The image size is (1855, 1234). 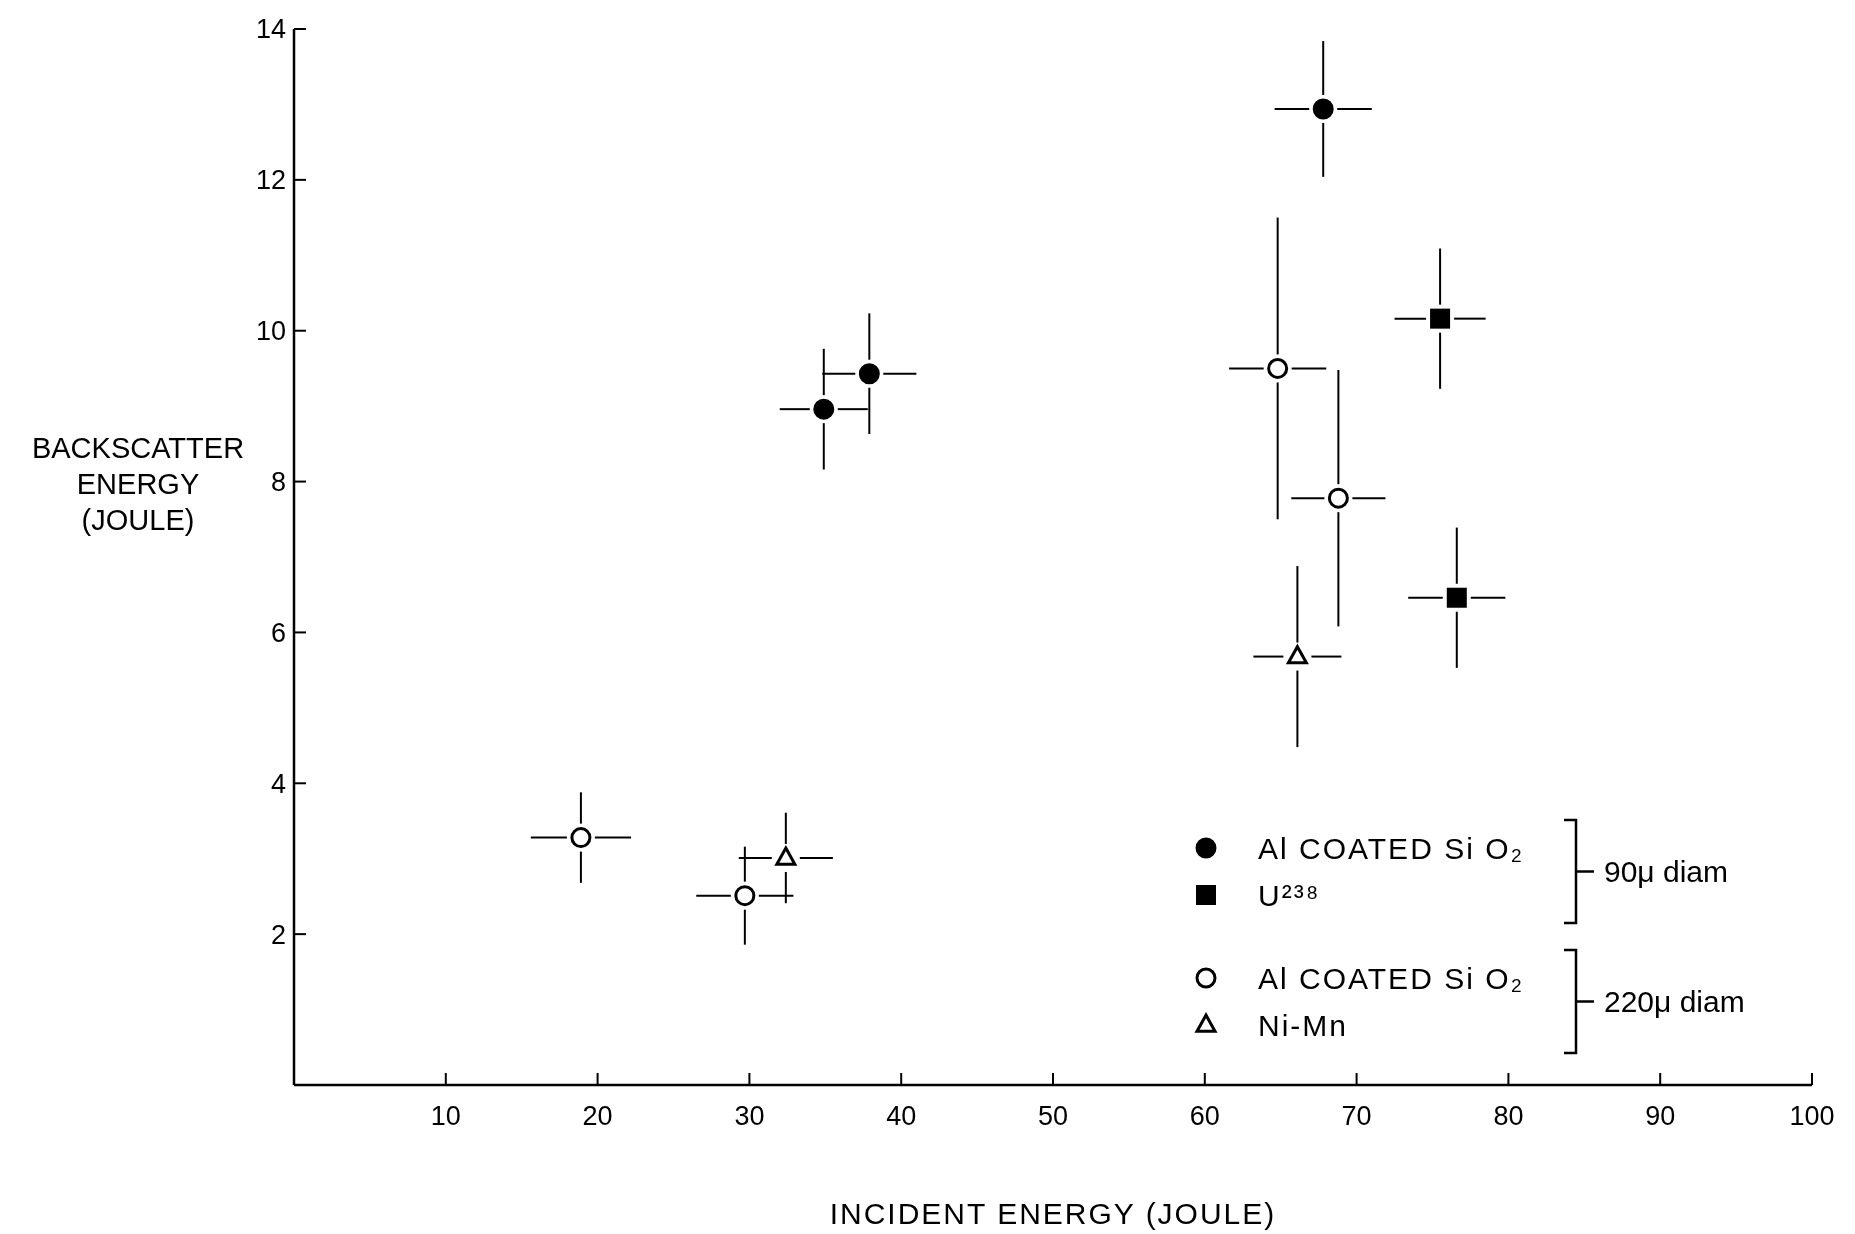 I want to click on x-tick-label: 80, so click(x=1508, y=1116).